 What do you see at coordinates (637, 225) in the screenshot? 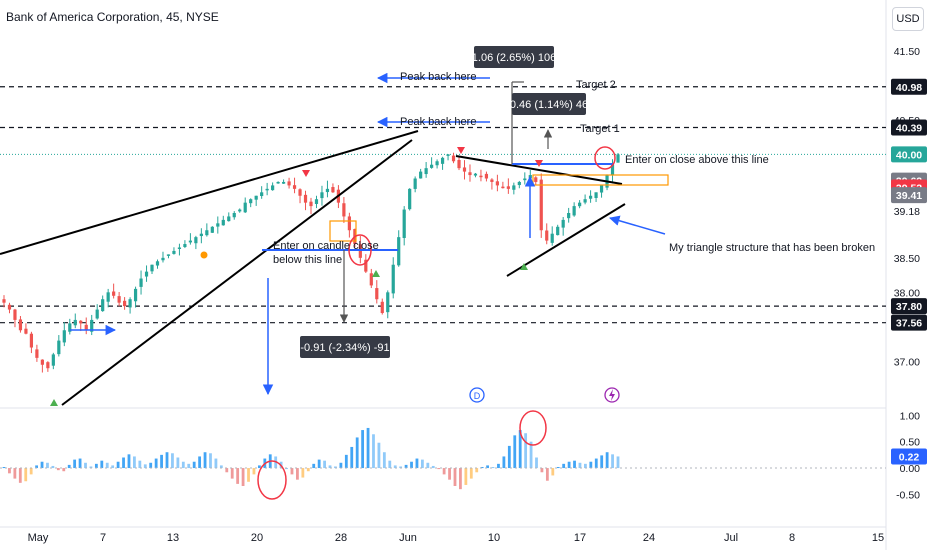
I see `arrow-triangle-note` at bounding box center [637, 225].